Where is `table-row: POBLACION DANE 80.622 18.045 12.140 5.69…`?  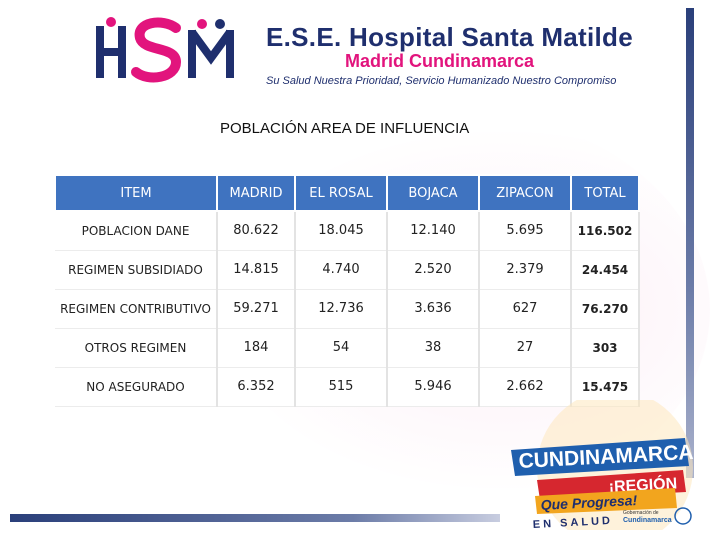 table-row: POBLACION DANE 80.622 18.045 12.140 5.69… is located at coordinates (347, 231).